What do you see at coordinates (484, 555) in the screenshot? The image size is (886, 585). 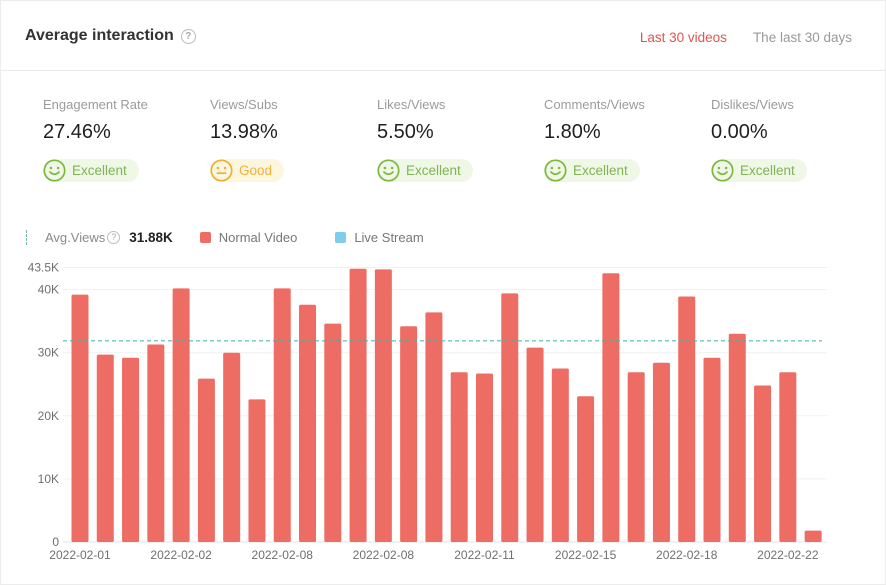 I see `x-axis-tick: 2022-02-11` at bounding box center [484, 555].